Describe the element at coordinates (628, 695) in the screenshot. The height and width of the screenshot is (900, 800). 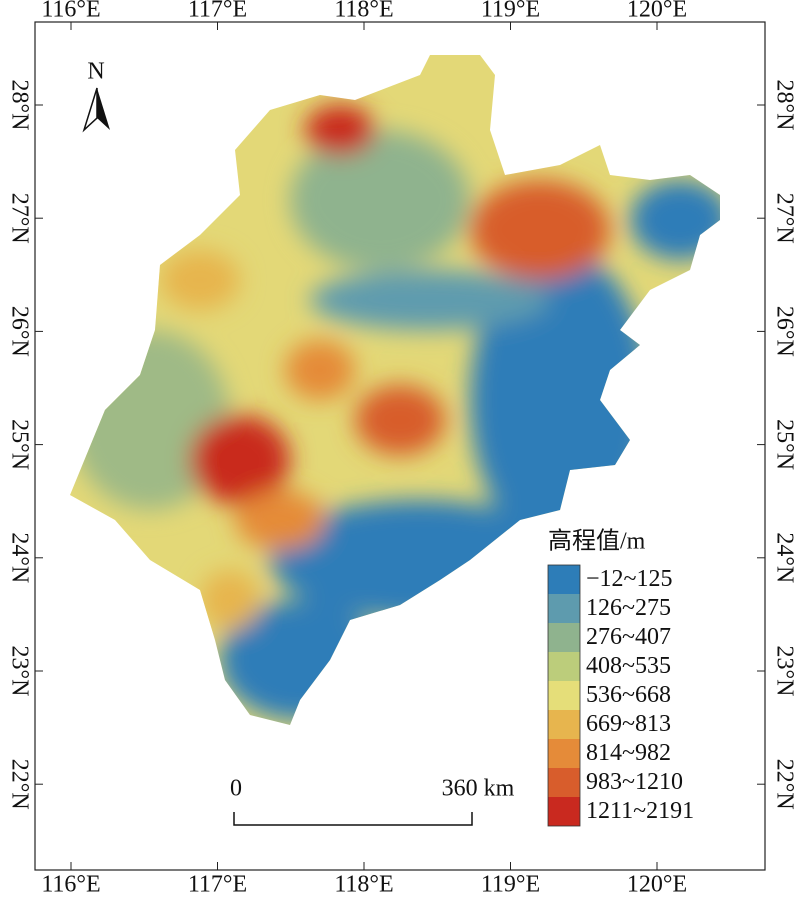
I see `legend-label: 536~668` at that location.